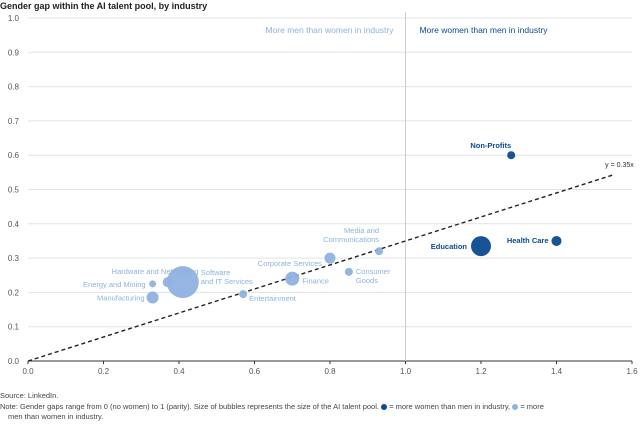 The width and height of the screenshot is (640, 426). Describe the element at coordinates (28, 371) in the screenshot. I see `x-tick-label: 0.0` at that location.